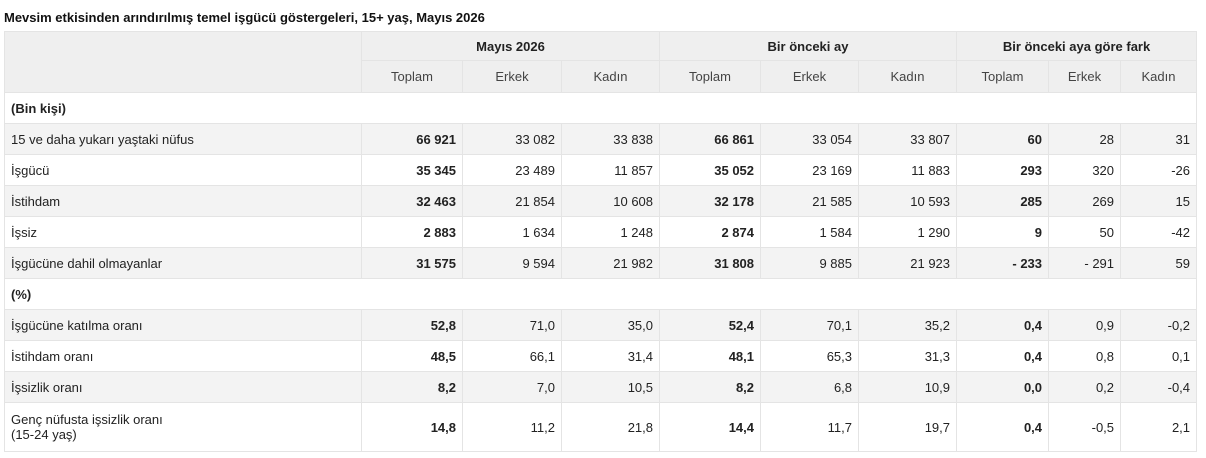 This screenshot has height=458, width=1206. What do you see at coordinates (810, 427) in the screenshot?
I see `value-cell: 11,7` at bounding box center [810, 427].